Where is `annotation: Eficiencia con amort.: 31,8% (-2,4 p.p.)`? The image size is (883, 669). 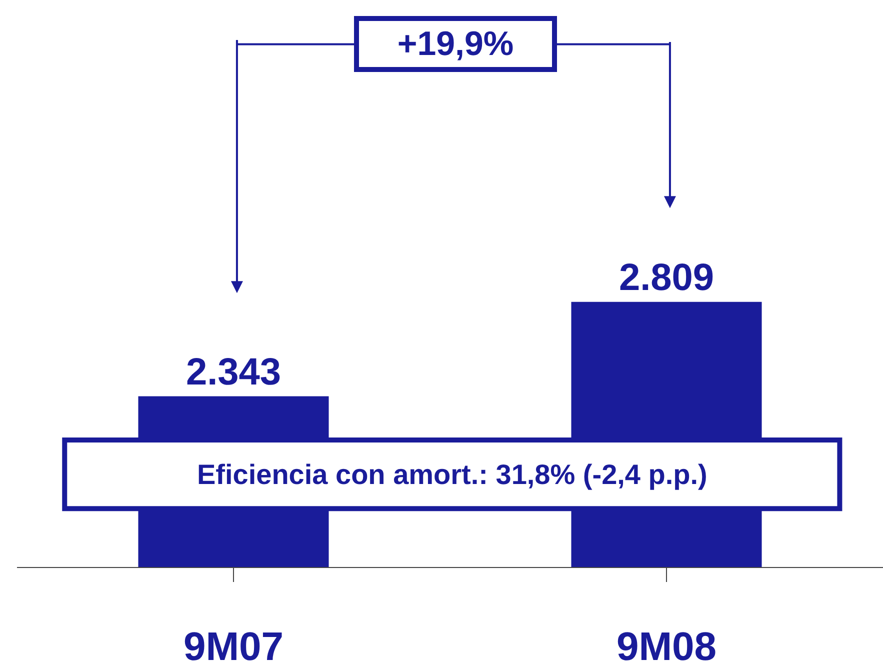 annotation: Eficiencia con amort.: 31,8% (-2,4 p.p.) is located at coordinates (452, 474).